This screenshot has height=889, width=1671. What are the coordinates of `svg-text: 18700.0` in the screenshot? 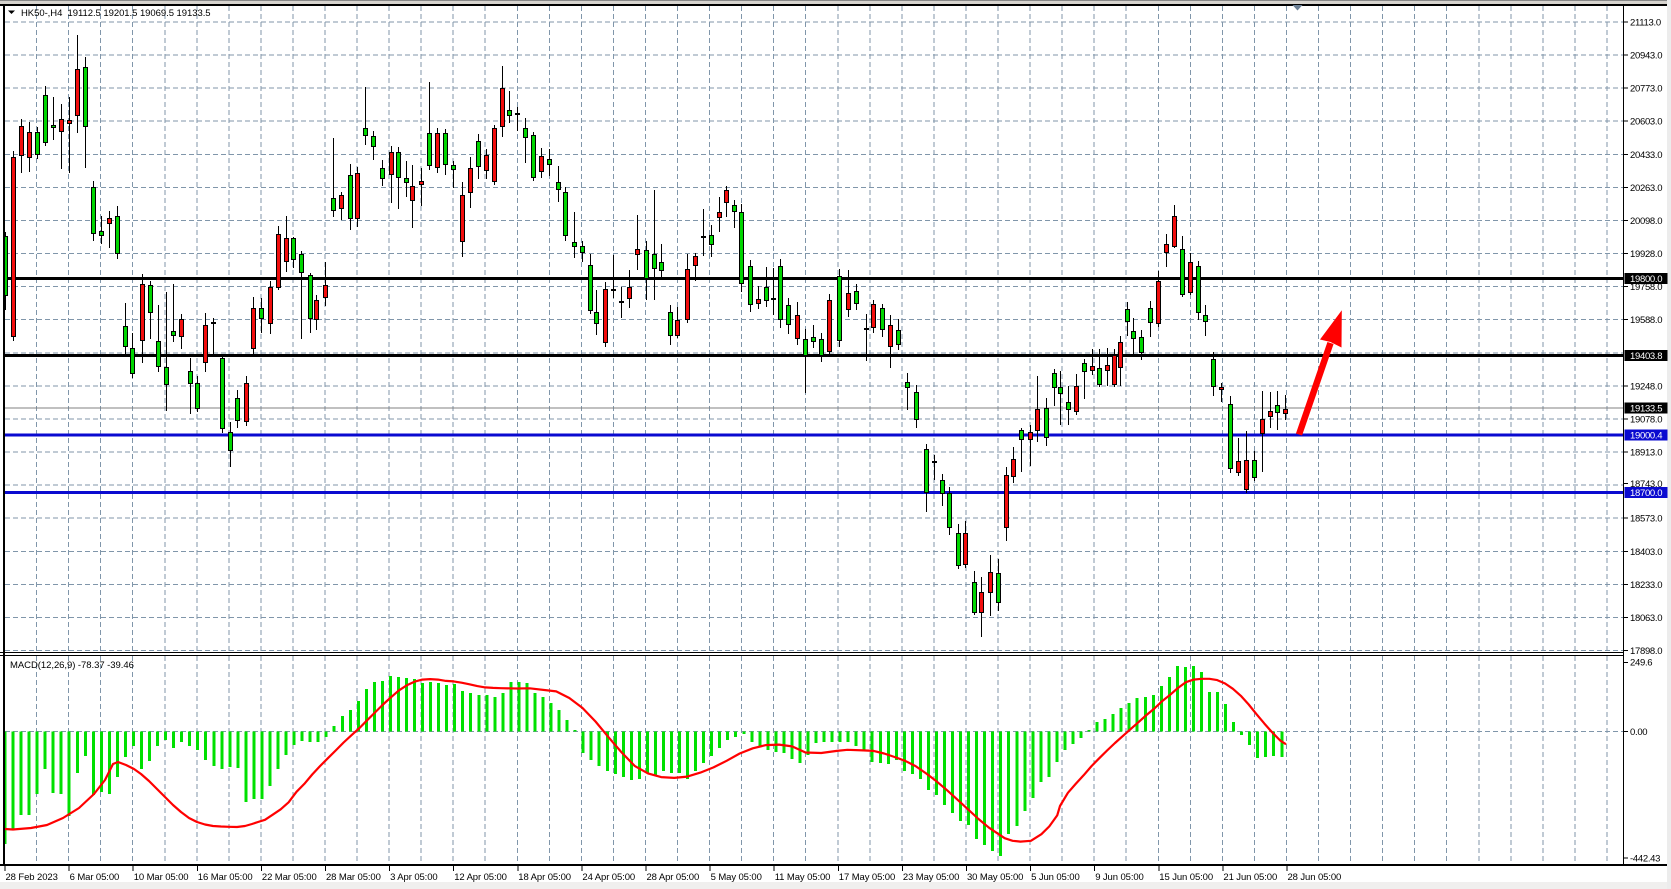 It's located at (1646, 493).